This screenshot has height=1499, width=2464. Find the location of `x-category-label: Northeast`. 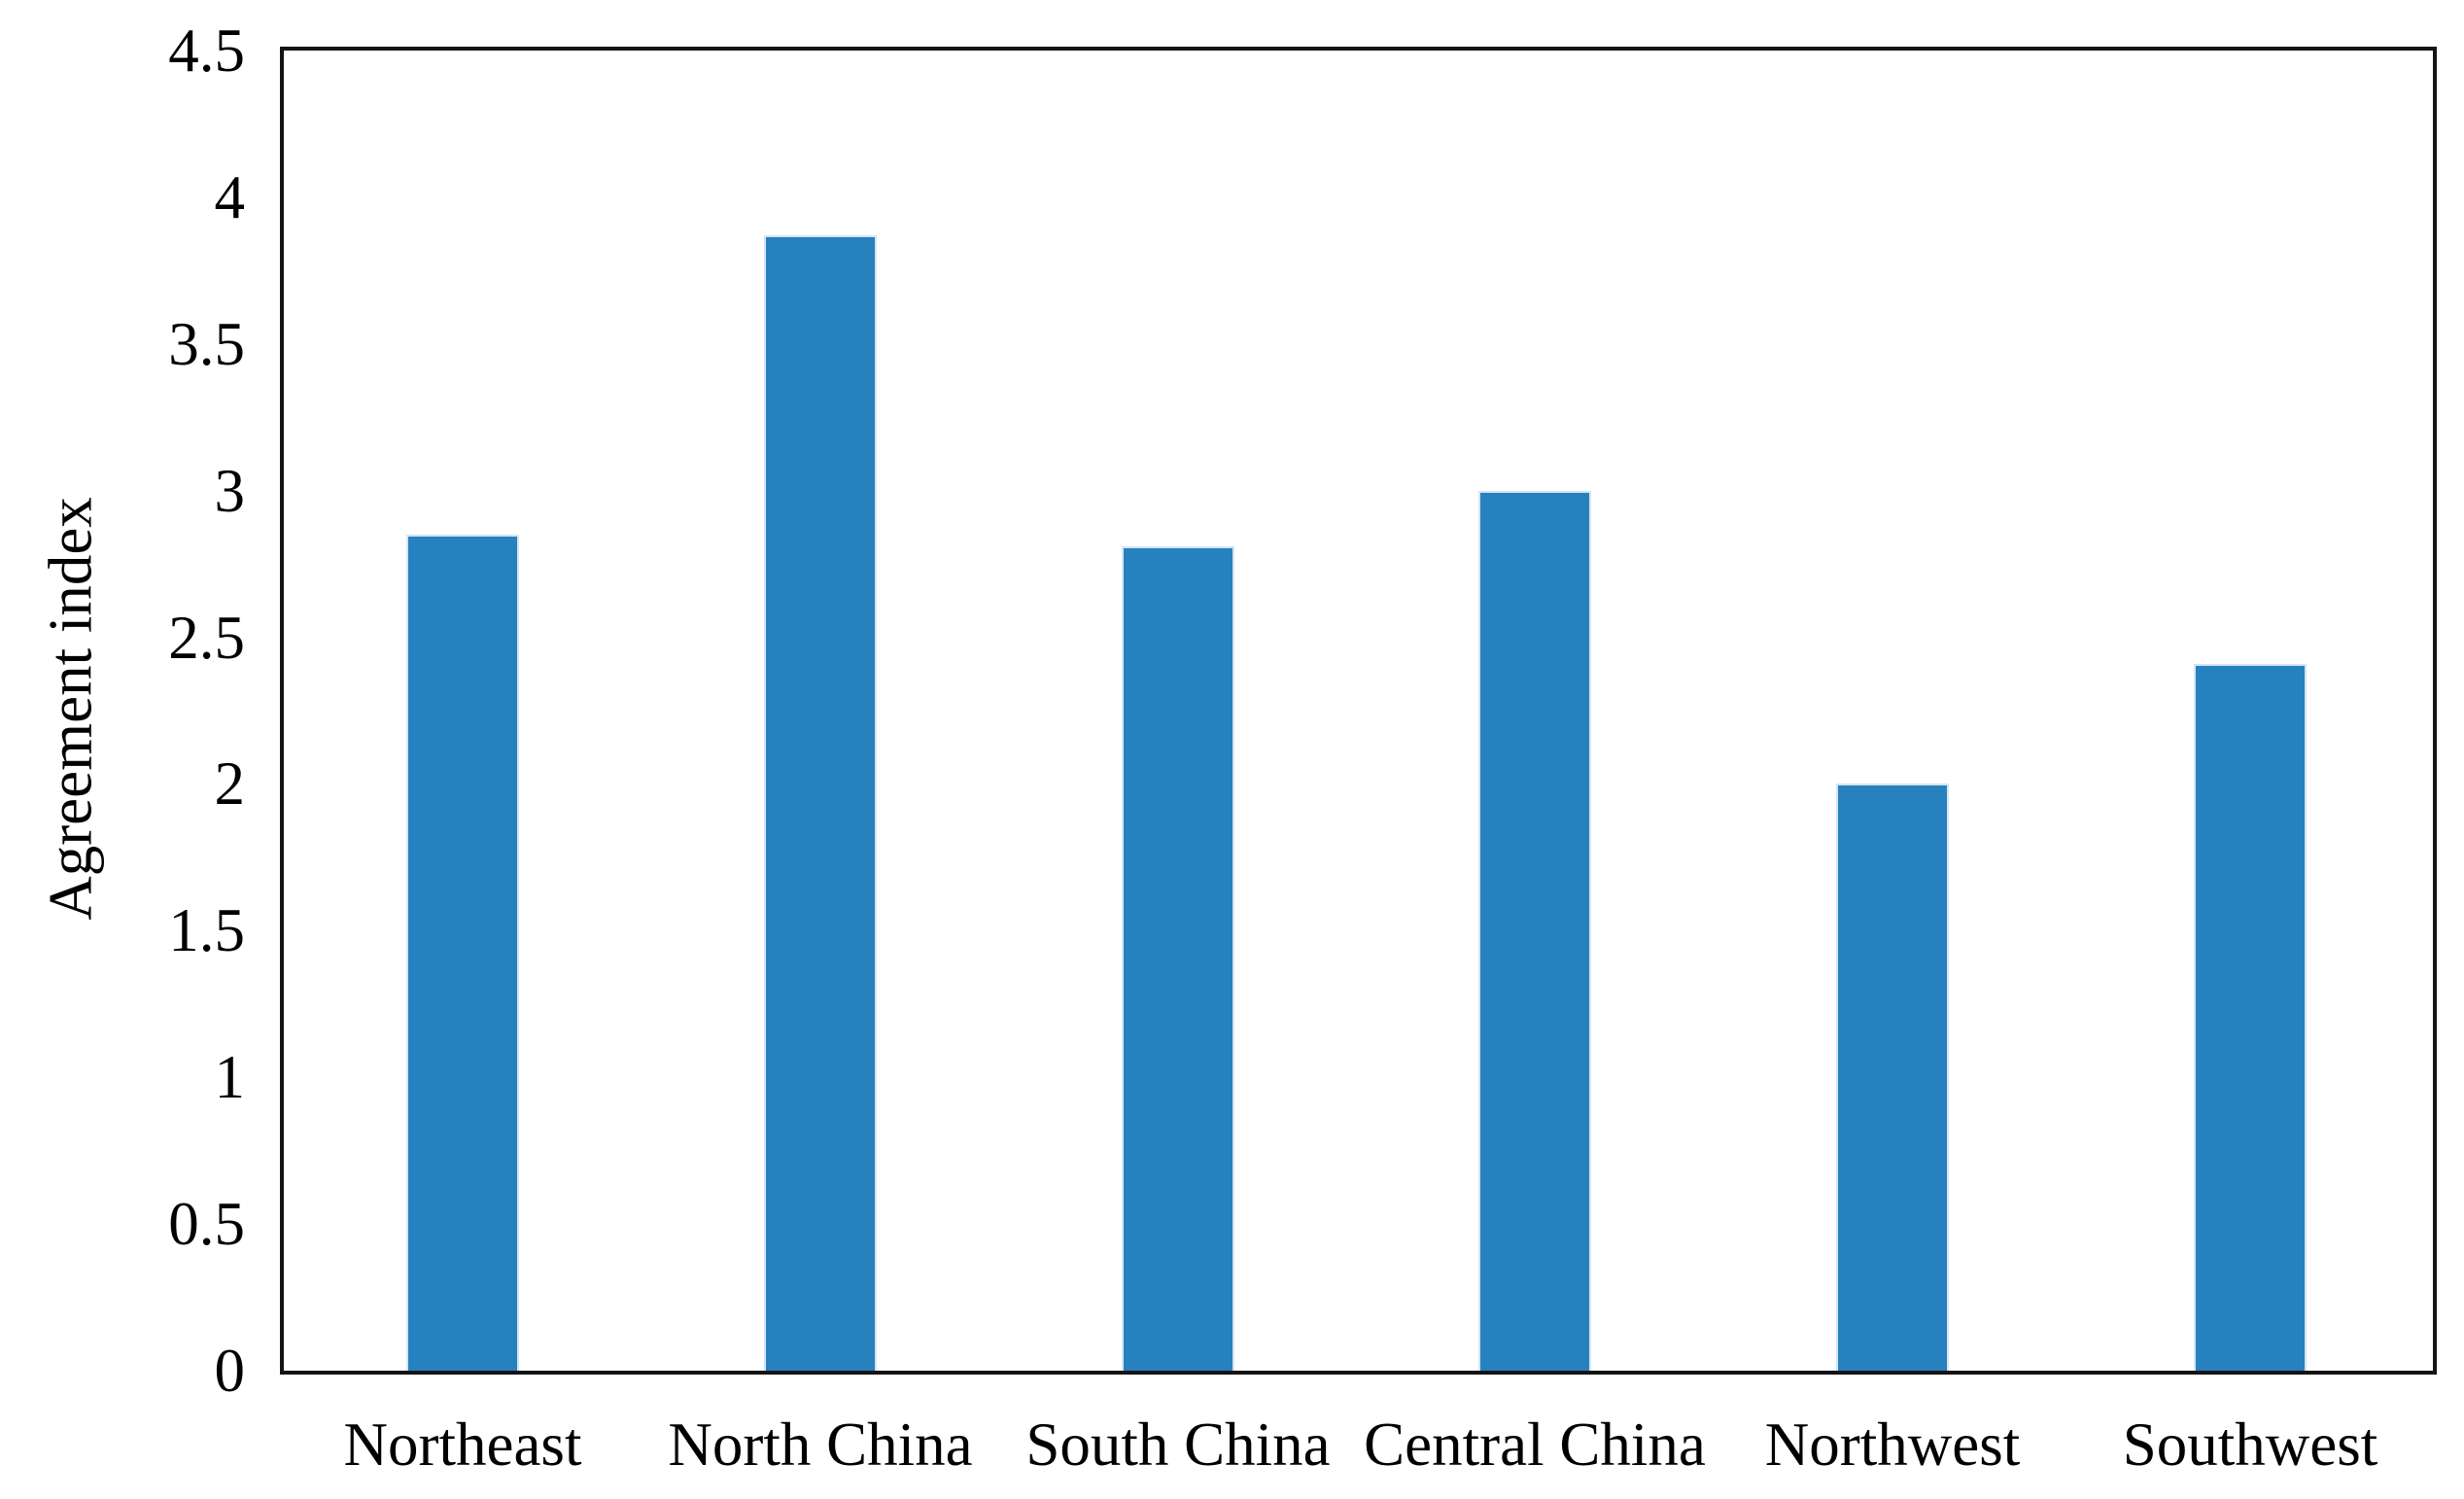

x-category-label: Northeast is located at coordinates (462, 1445).